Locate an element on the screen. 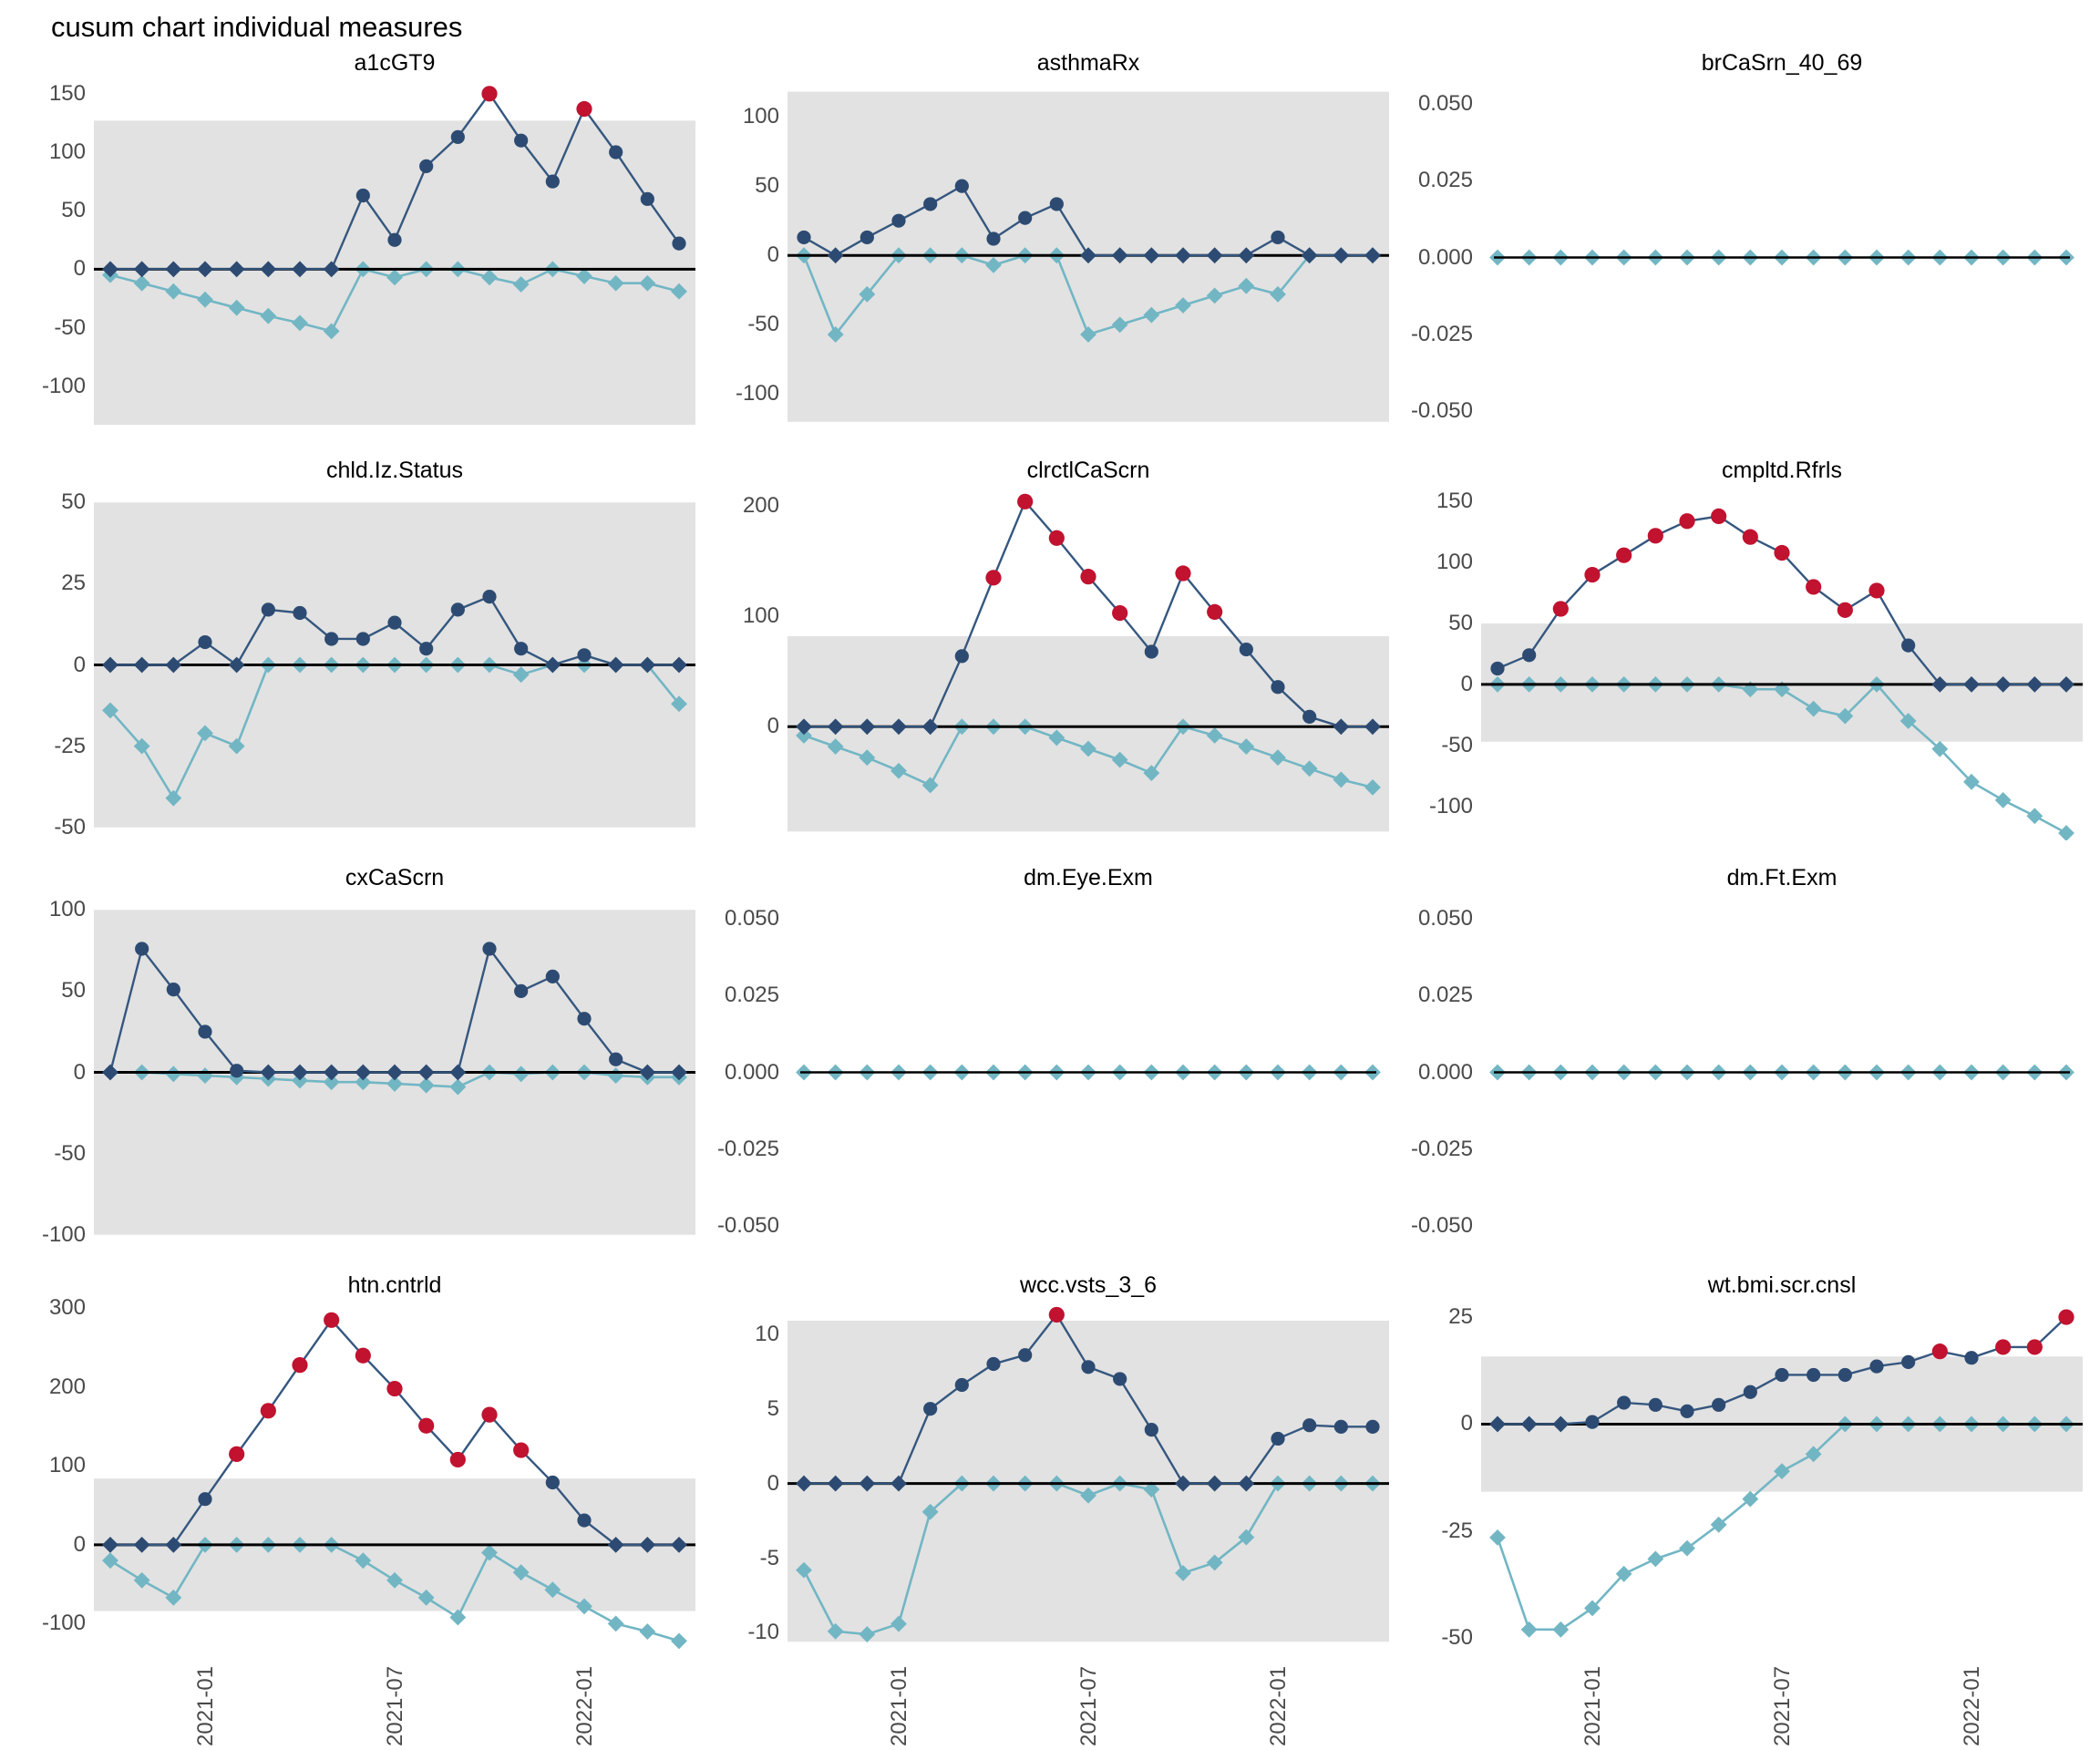 The image size is (2100, 1750). facet-a1cGT9: a1cGT9 150 100 50 0 -50 -100 is located at coordinates (350, 251).